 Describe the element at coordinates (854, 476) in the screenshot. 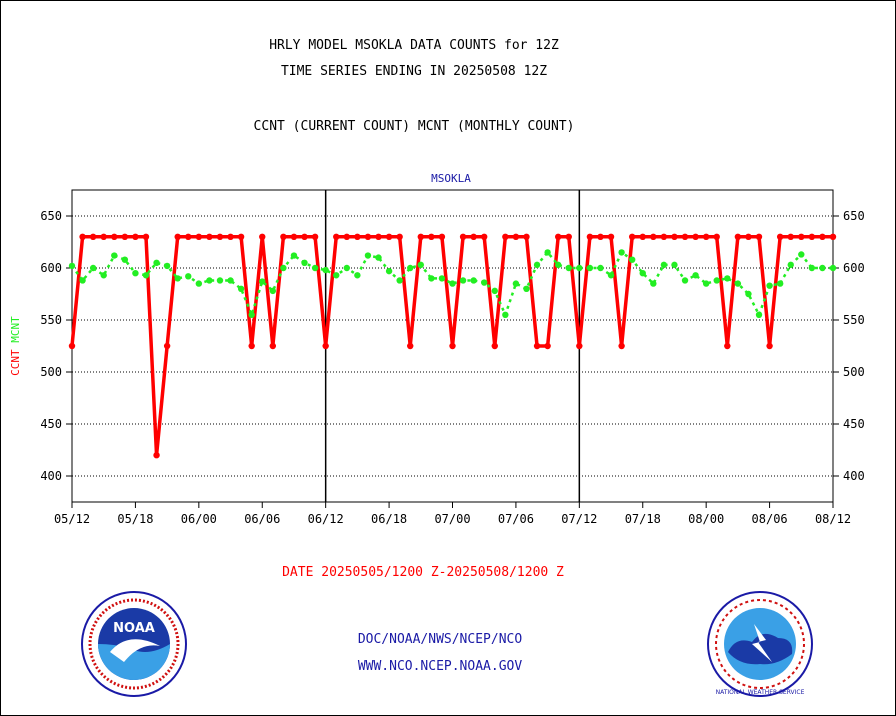

I see `y-tick-label-right: 400` at that location.